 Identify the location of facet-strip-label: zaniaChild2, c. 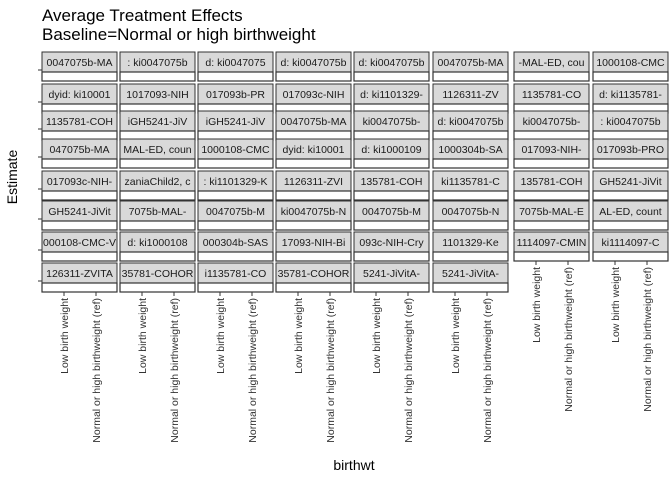
(158, 182).